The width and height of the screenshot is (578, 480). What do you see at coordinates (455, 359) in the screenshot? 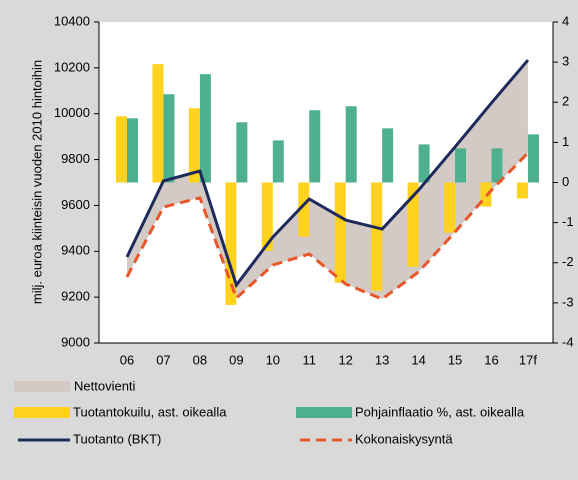
I see `x-tick-label: 15` at bounding box center [455, 359].